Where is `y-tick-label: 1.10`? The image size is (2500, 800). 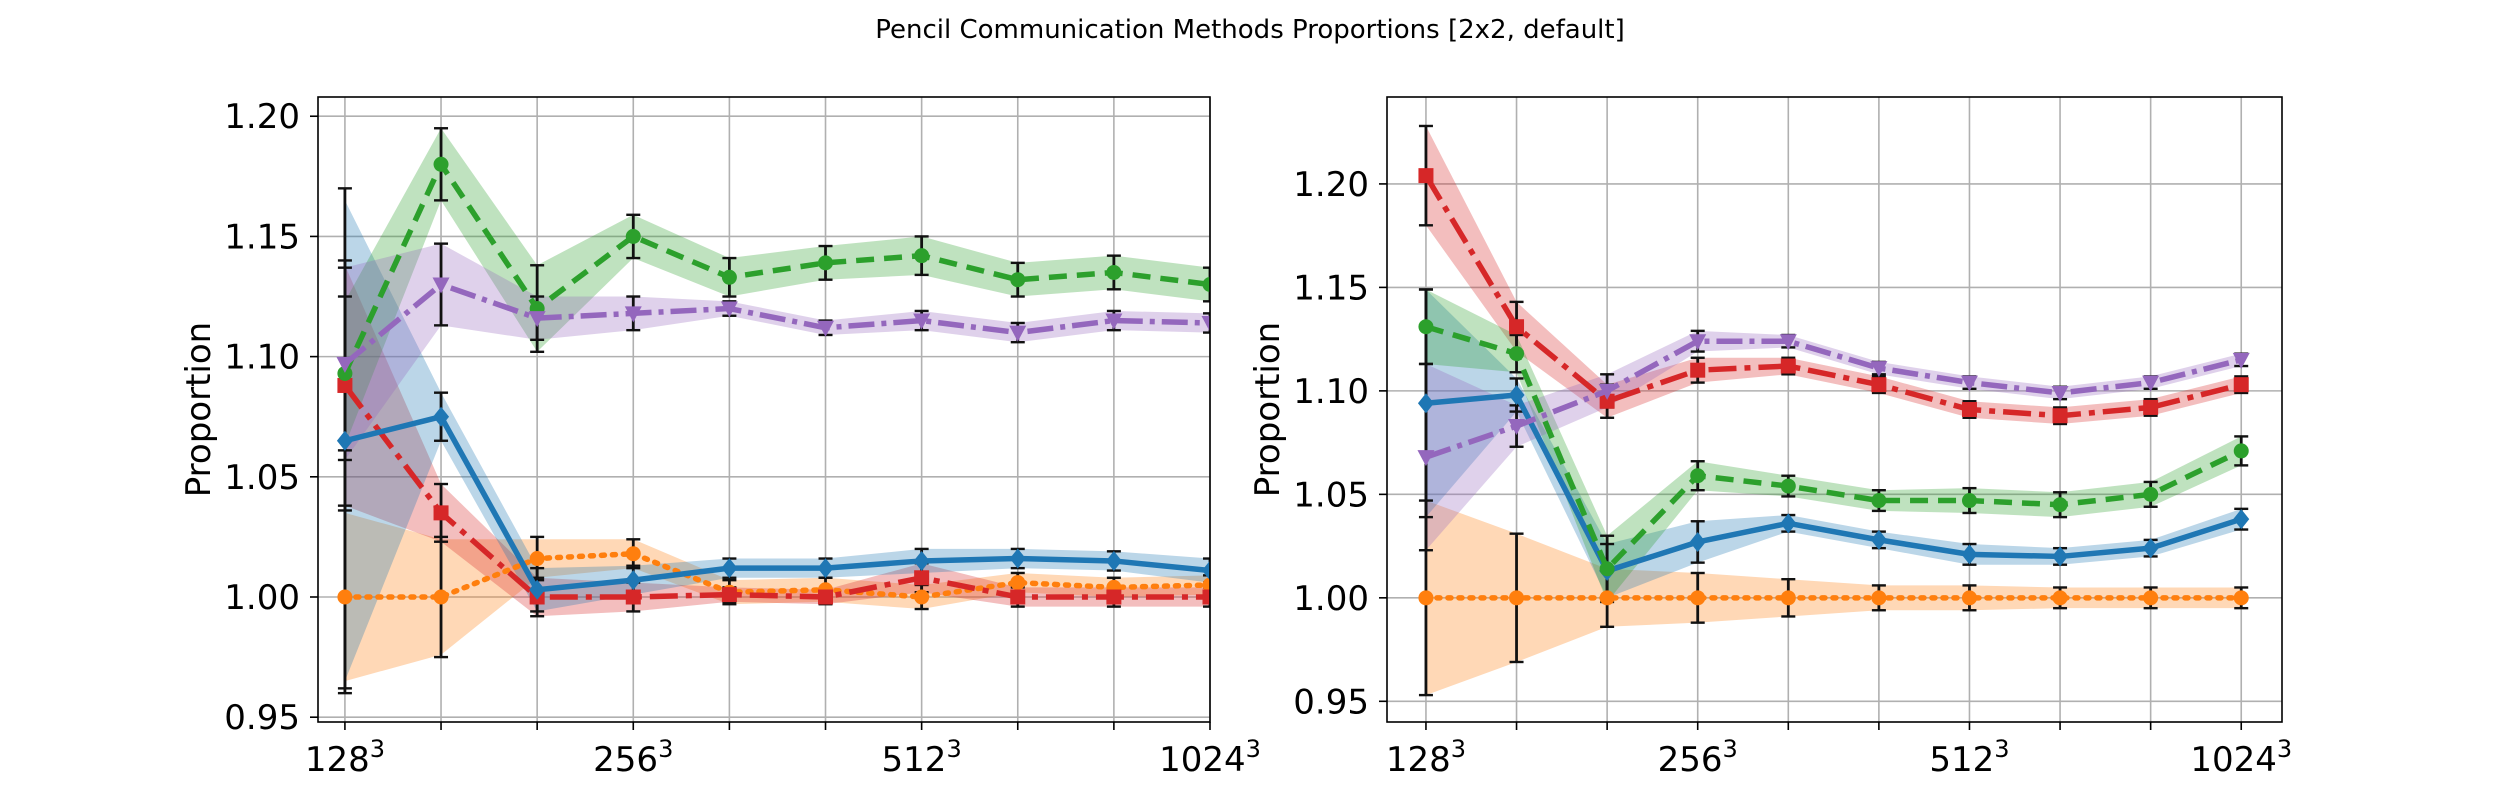 y-tick-label: 1.10 is located at coordinates (1331, 392).